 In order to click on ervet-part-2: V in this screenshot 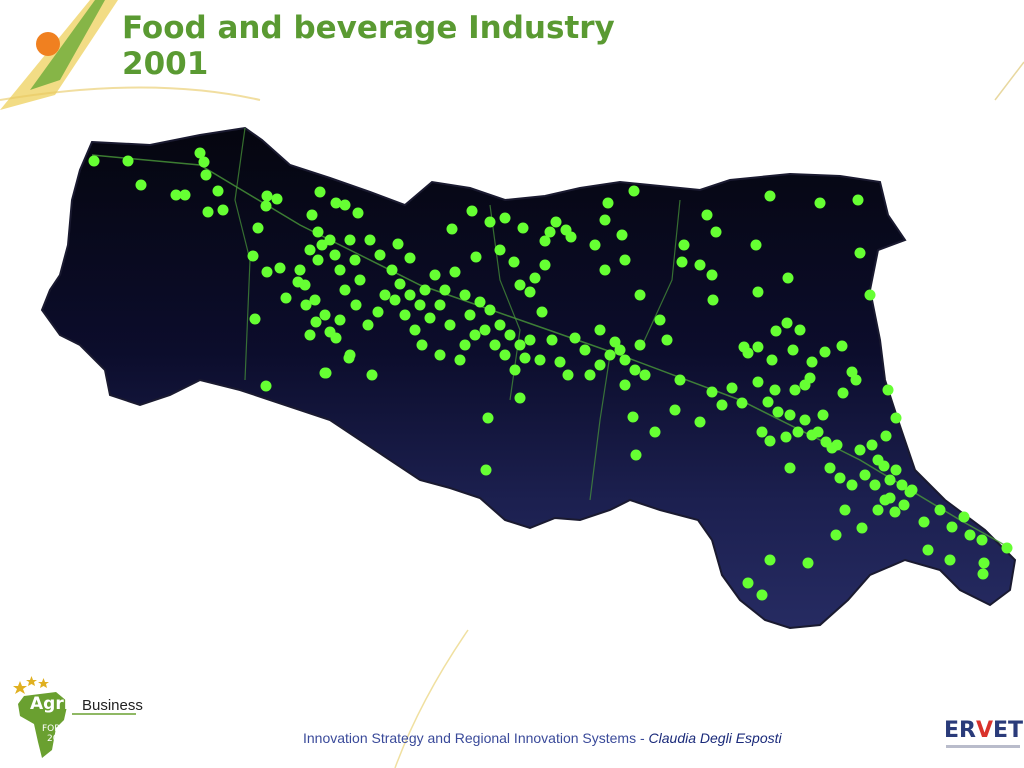, I will do `click(984, 730)`.